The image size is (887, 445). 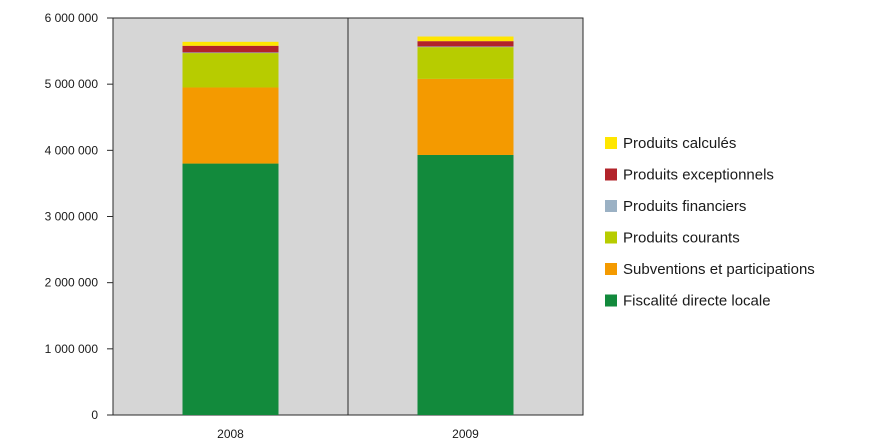 I want to click on legend-label: Subventions et participations, so click(x=719, y=269).